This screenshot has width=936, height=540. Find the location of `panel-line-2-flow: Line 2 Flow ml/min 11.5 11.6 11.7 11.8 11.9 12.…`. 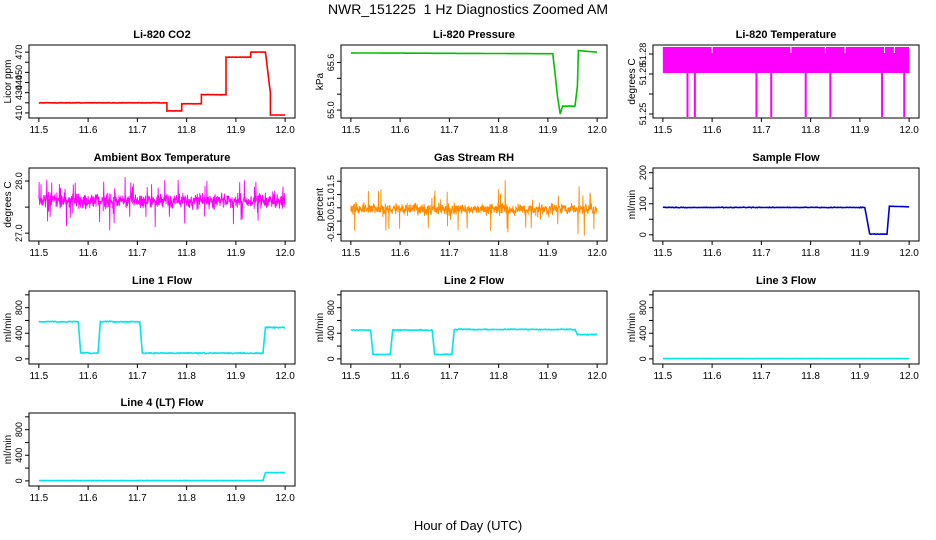

panel-line-2-flow: Line 2 Flow ml/min 11.5 11.6 11.7 11.8 11.9 12.… is located at coordinates (461, 328).